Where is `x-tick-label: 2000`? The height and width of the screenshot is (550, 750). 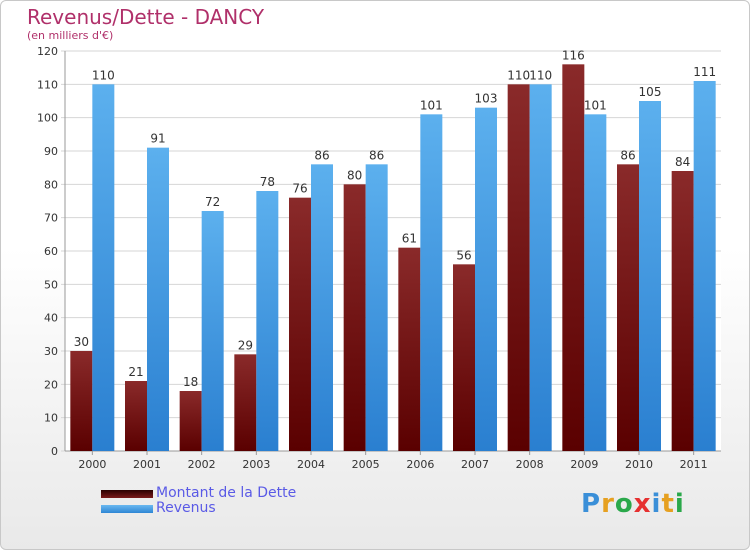
x-tick-label: 2000 is located at coordinates (92, 464).